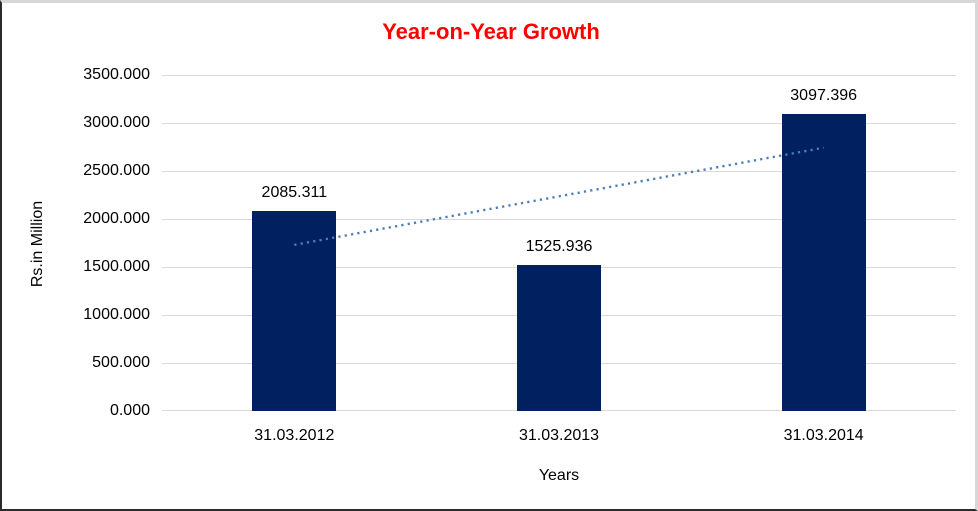 The height and width of the screenshot is (511, 978). Describe the element at coordinates (823, 435) in the screenshot. I see `x-tick-label: 31.03.2014` at that location.